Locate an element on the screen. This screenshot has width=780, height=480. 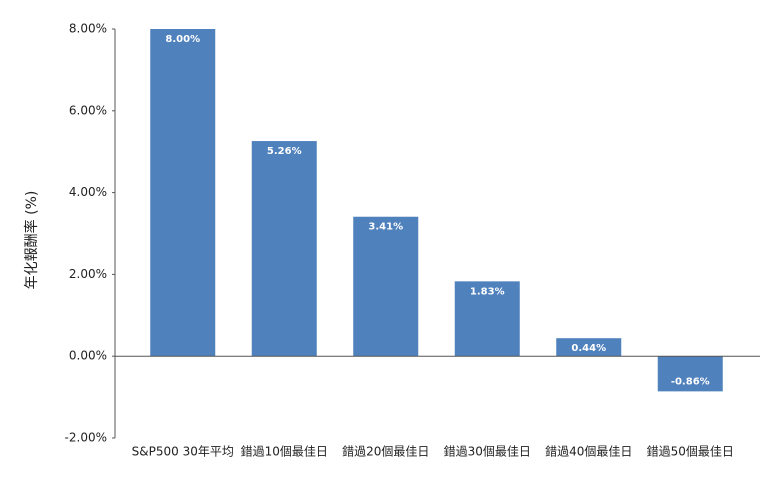
value-label: 5.26% is located at coordinates (284, 151).